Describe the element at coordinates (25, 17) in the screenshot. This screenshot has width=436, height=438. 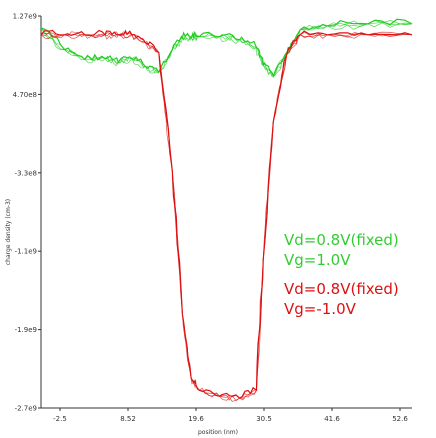
I see `y-tick-label: 1.27e9` at that location.